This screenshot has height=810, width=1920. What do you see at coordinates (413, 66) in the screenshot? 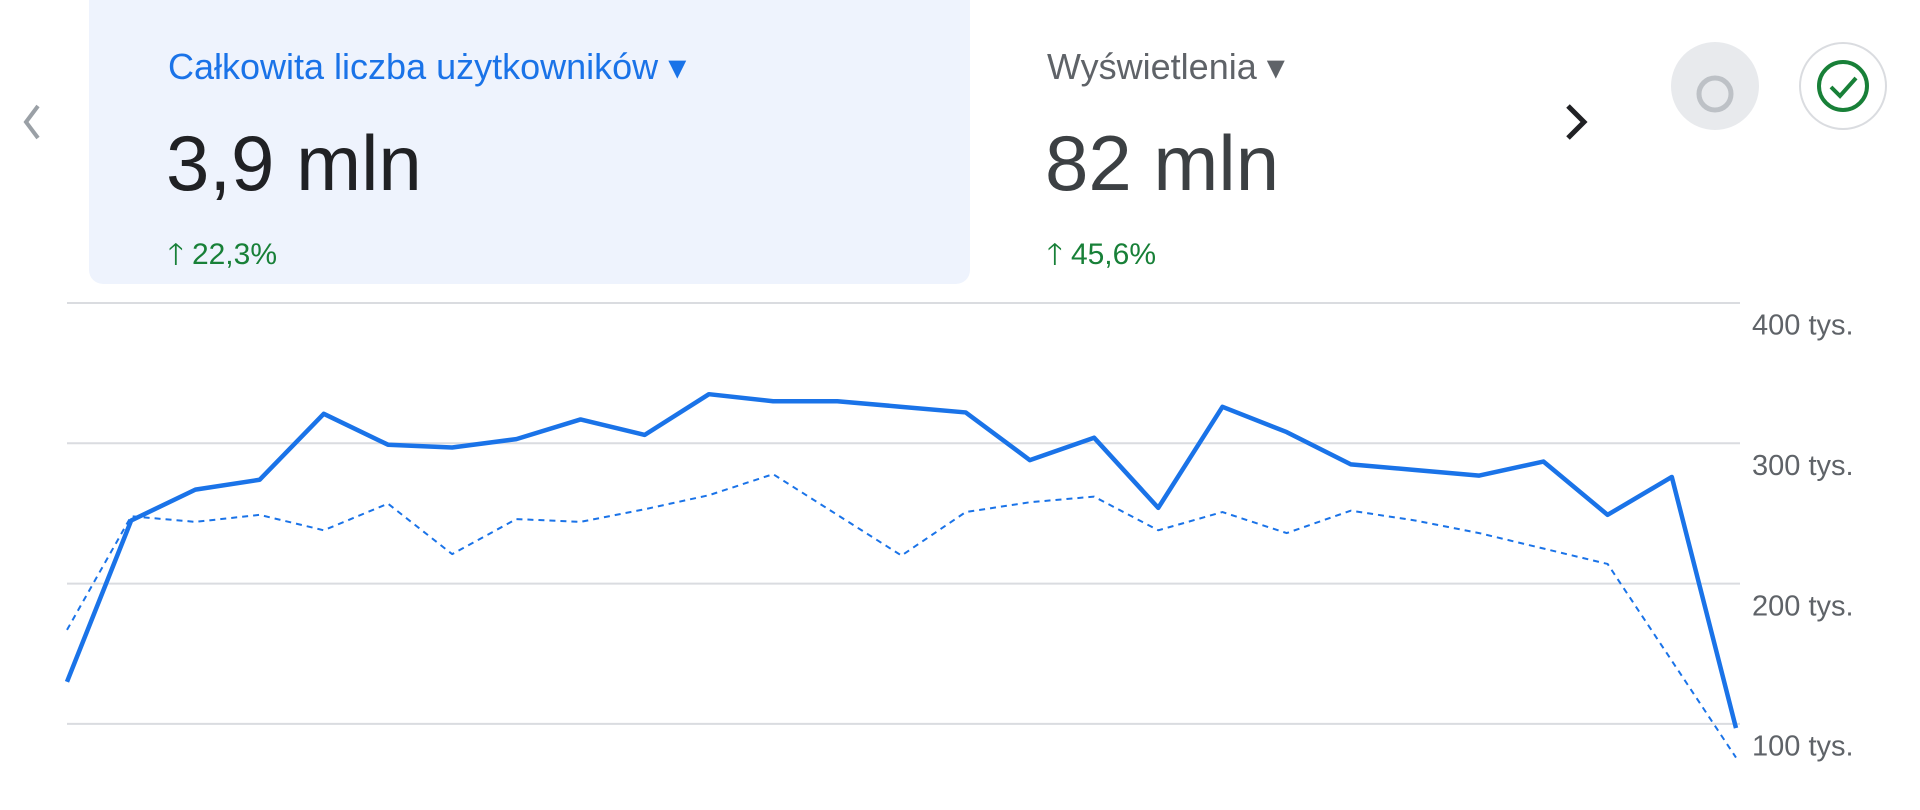
I see `card-title-text: Całkowita liczba użytkowników` at bounding box center [413, 66].